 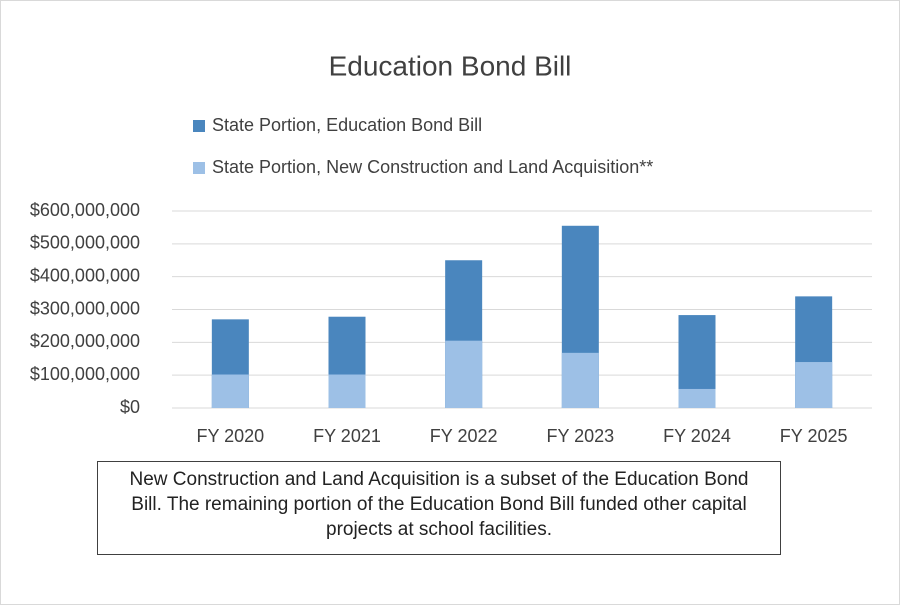 I want to click on x-tick-label: FY 2024, so click(x=697, y=436).